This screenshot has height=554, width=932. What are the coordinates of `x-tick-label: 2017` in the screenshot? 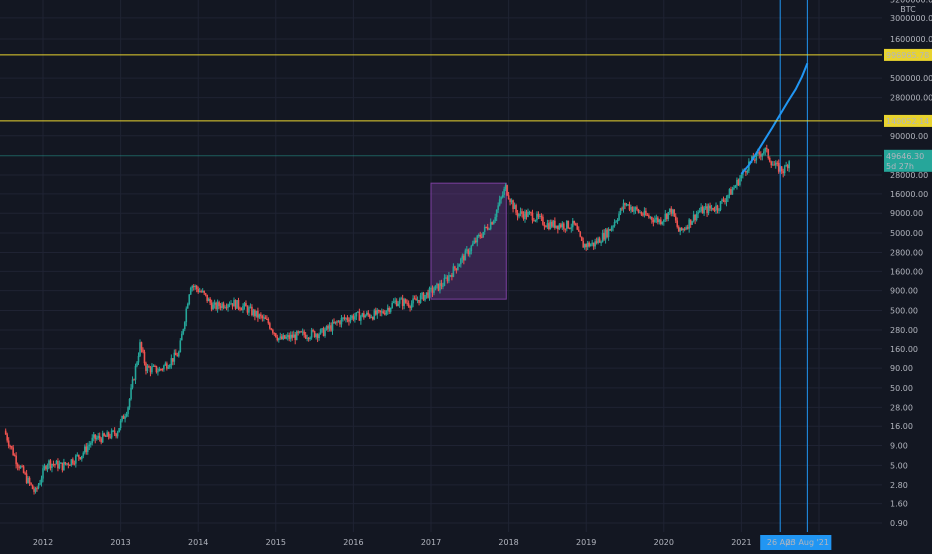 It's located at (431, 542).